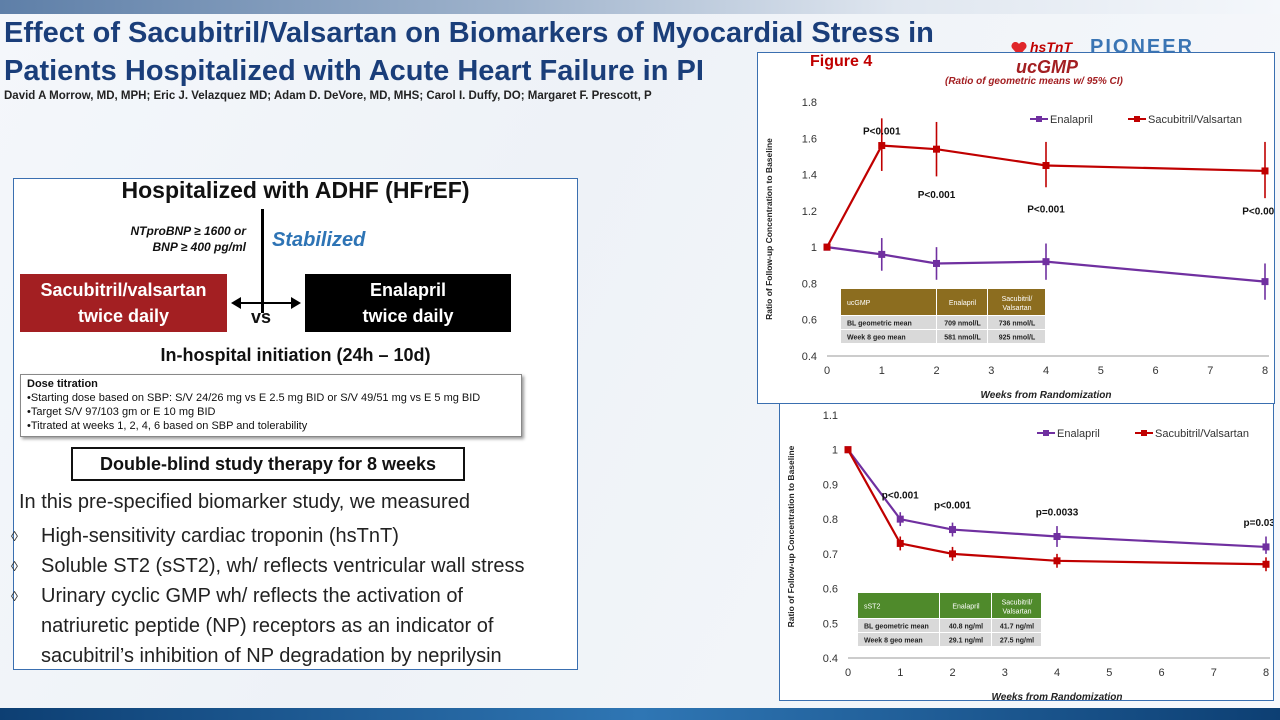 Image resolution: width=1280 pixels, height=720 pixels. I want to click on table-cell-text: 581 nmol/L, so click(962, 338).